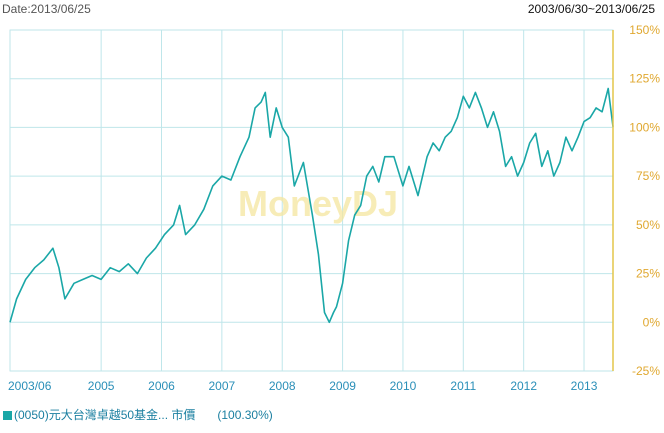 The image size is (664, 433). What do you see at coordinates (318, 203) in the screenshot?
I see `watermark: MoneyDJ` at bounding box center [318, 203].